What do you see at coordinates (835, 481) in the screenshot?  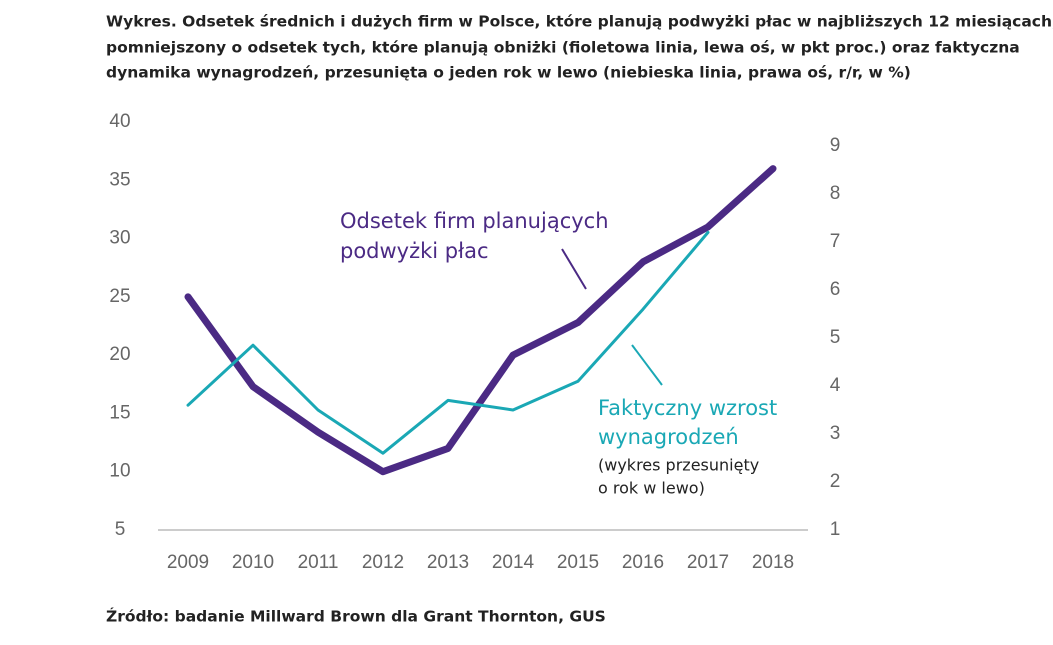 I see `y2-tick-label: 2` at bounding box center [835, 481].